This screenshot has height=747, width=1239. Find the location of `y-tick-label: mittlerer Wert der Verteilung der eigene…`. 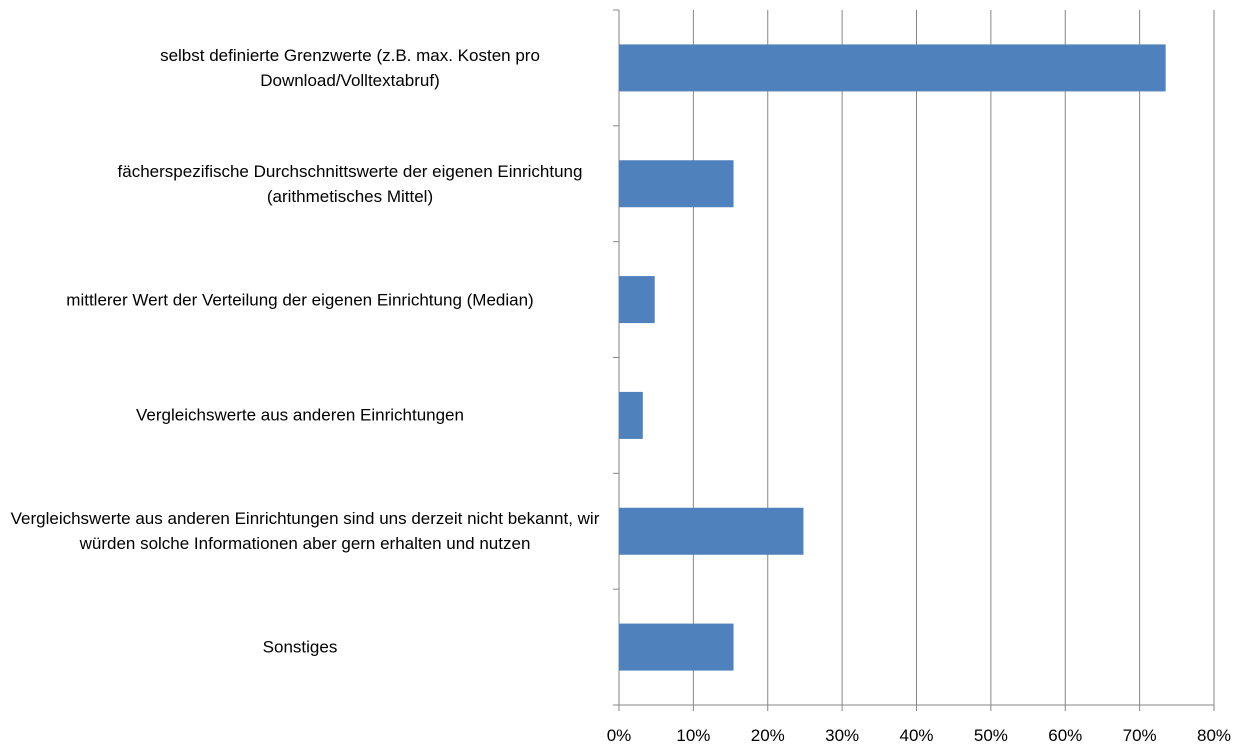

y-tick-label: mittlerer Wert der Verteilung der eigene… is located at coordinates (300, 300).